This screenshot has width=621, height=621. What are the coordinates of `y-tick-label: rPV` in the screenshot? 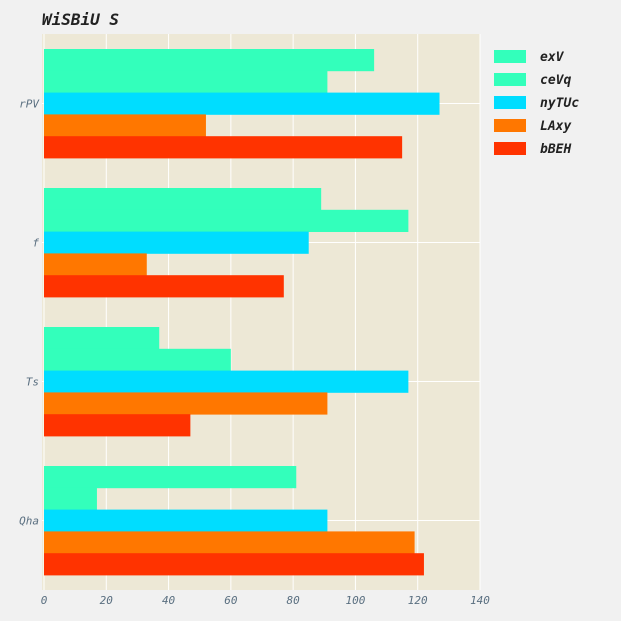 It's located at (29, 104).